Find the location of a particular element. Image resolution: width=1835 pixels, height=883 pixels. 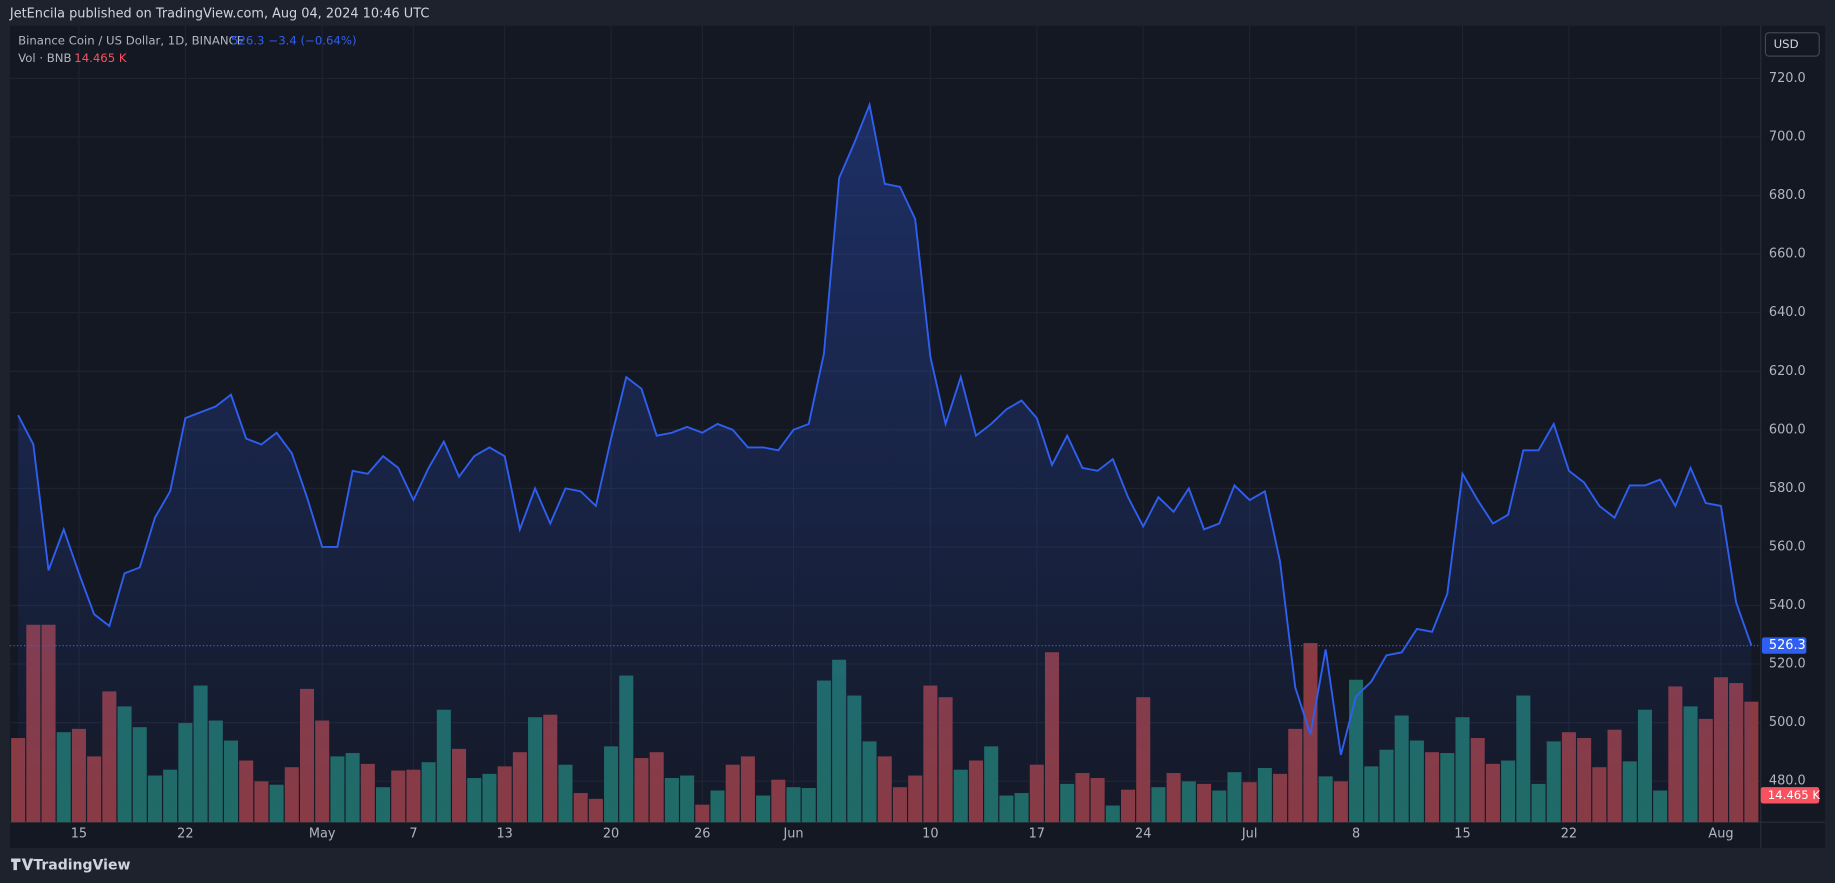

footer-logo: TradingView is located at coordinates (81, 865).